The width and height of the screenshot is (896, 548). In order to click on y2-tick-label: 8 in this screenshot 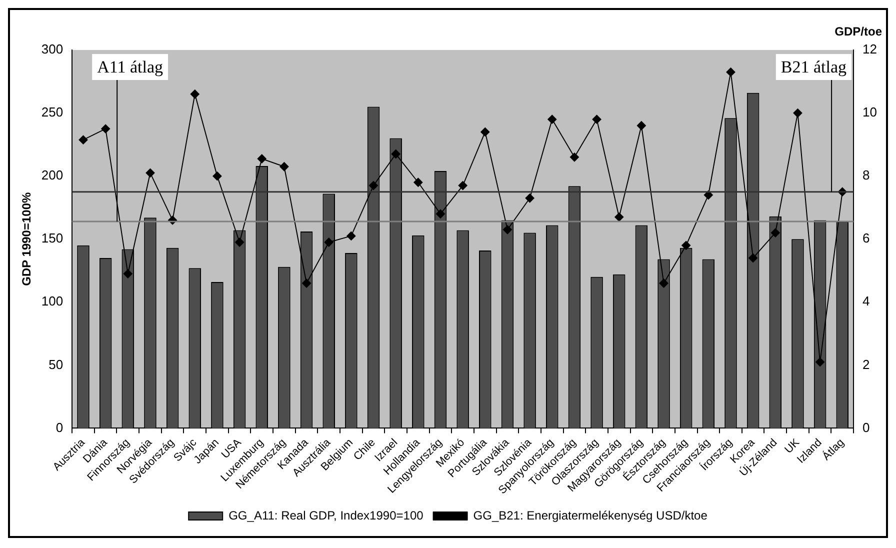, I will do `click(866, 175)`.